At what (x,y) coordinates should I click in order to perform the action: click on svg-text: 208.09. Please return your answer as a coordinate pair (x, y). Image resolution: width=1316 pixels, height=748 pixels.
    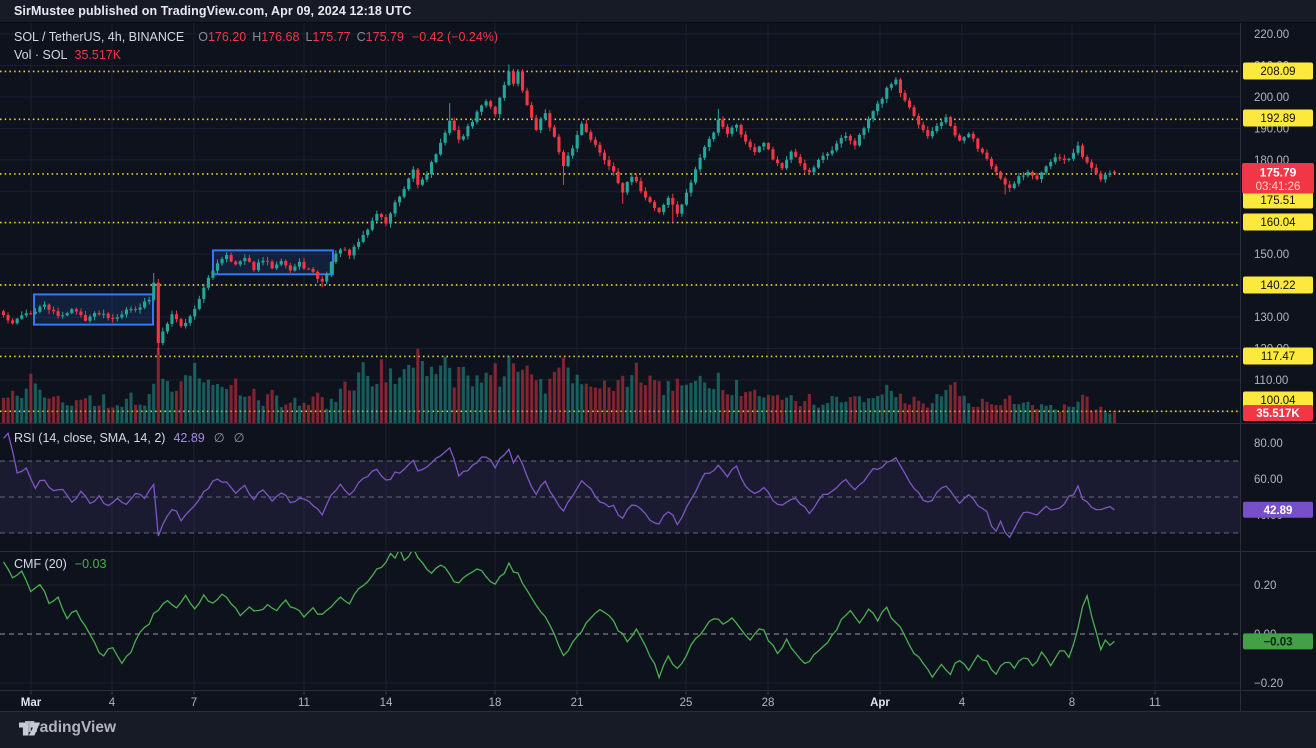
    Looking at the image, I should click on (1277, 72).